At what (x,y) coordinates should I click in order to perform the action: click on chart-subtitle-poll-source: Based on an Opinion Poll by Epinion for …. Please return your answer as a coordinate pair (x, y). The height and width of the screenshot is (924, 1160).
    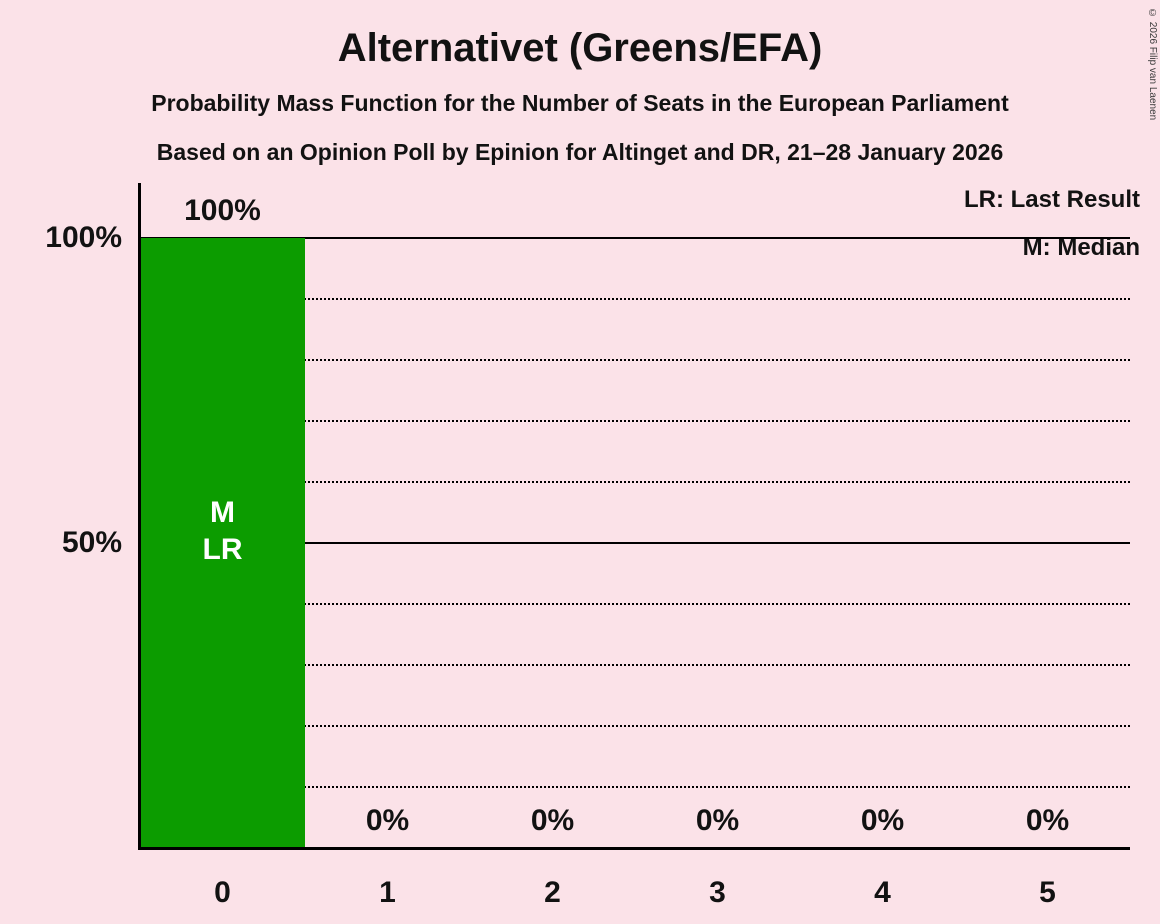
    Looking at the image, I should click on (580, 152).